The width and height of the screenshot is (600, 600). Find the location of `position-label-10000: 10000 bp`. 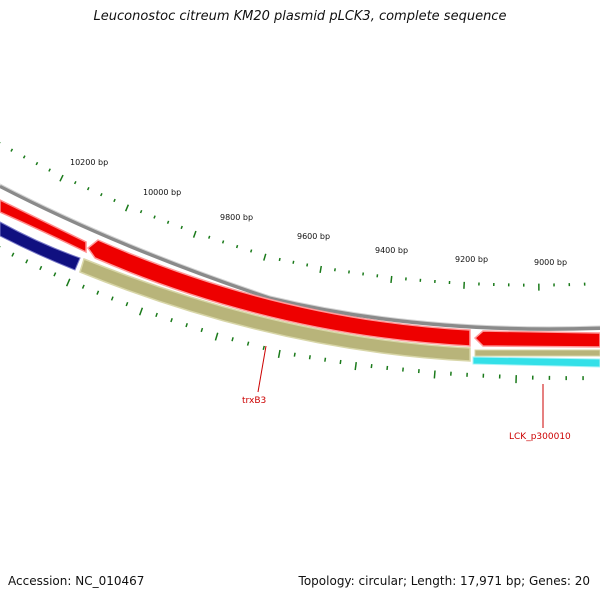

position-label-10000: 10000 bp is located at coordinates (162, 192).